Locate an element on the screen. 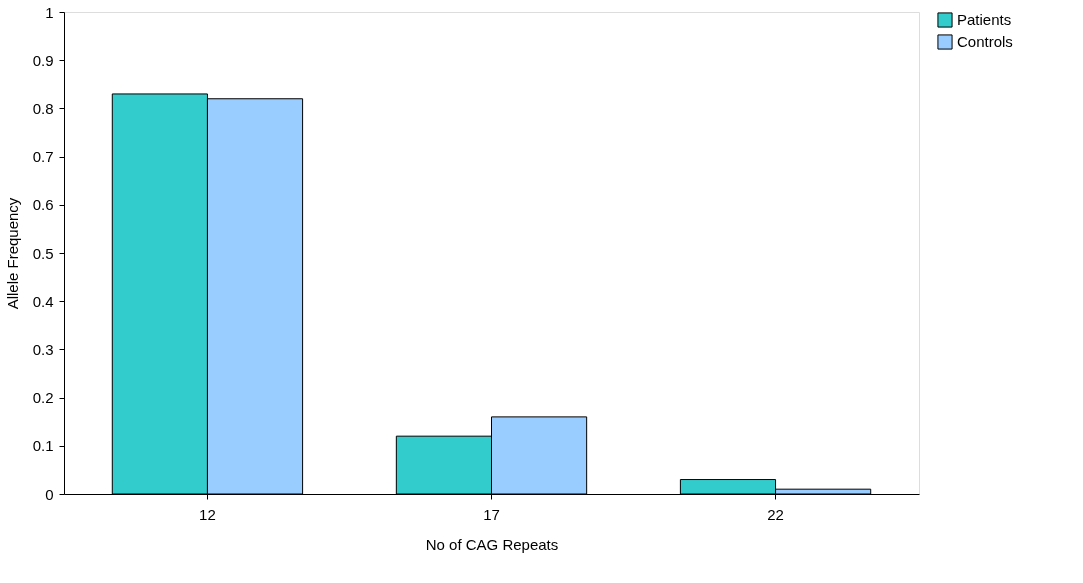  x-tick-label: 17 is located at coordinates (491, 514).